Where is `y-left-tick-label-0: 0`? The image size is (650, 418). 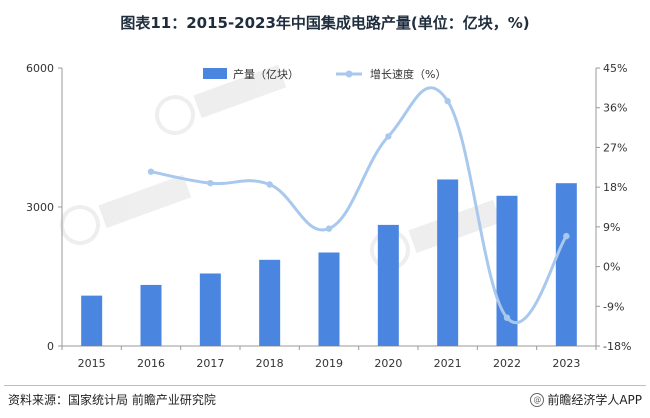 y-left-tick-label-0: 0 is located at coordinates (50, 346).